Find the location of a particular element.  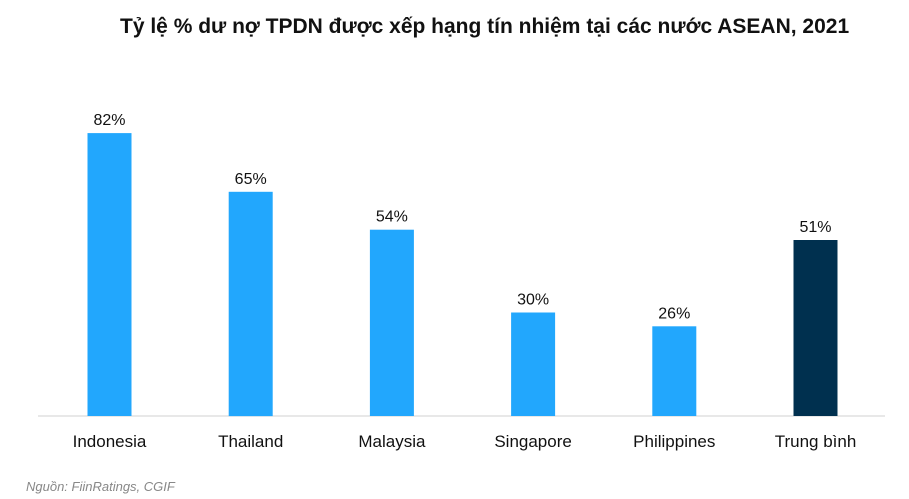

data-label-indonesia: 82% is located at coordinates (109, 120).